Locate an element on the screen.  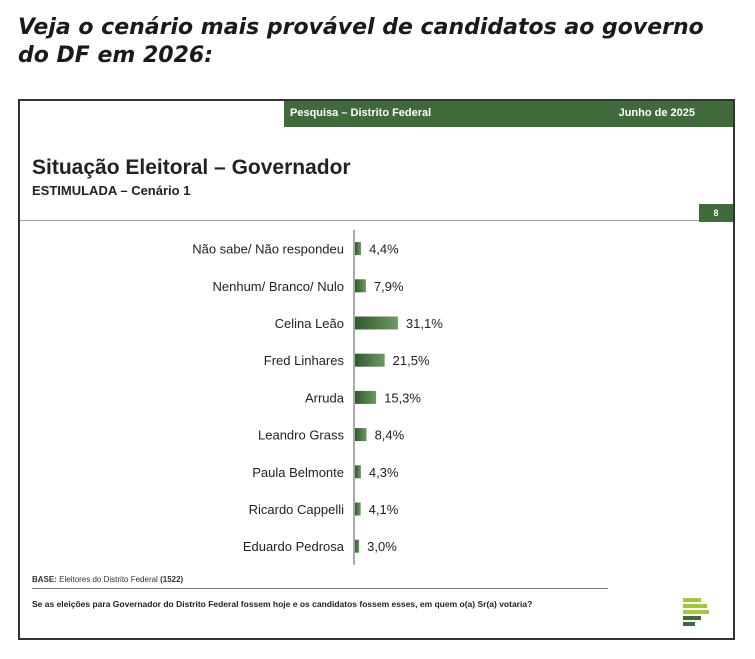
base-count: (1522) is located at coordinates (172, 579).